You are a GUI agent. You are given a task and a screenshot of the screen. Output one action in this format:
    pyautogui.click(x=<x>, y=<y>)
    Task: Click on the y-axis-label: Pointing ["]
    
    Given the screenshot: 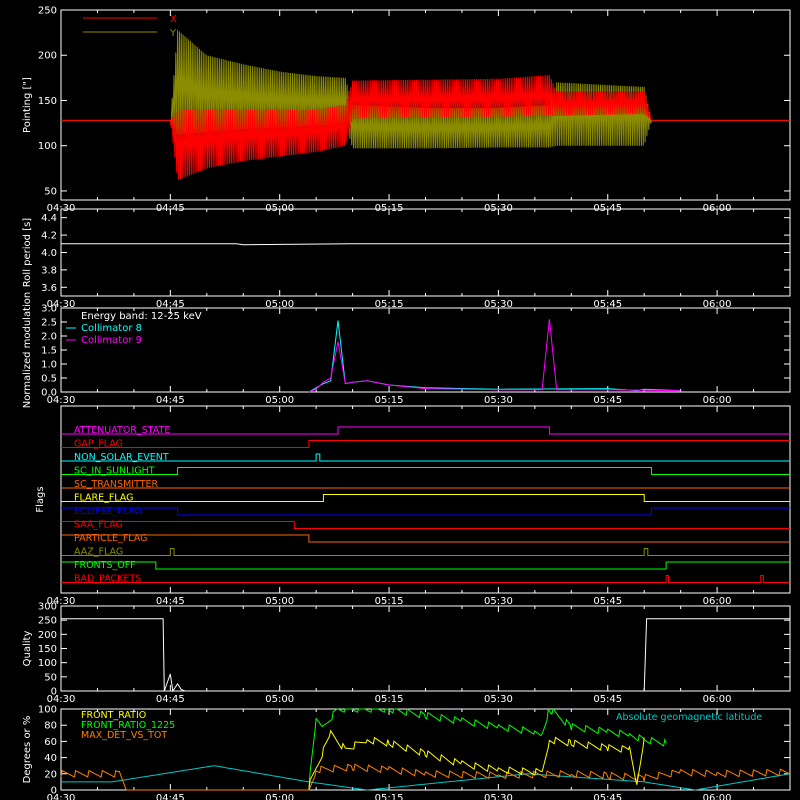 What is the action you would take?
    pyautogui.click(x=27, y=105)
    